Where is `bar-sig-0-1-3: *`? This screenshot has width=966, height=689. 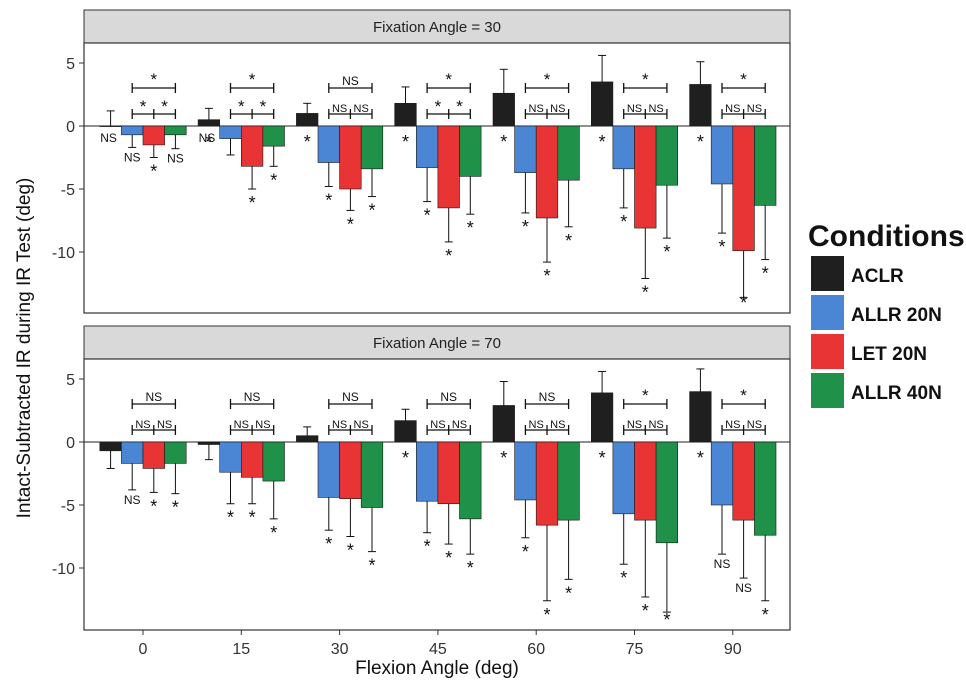 bar-sig-0-1-3: * is located at coordinates (273, 180).